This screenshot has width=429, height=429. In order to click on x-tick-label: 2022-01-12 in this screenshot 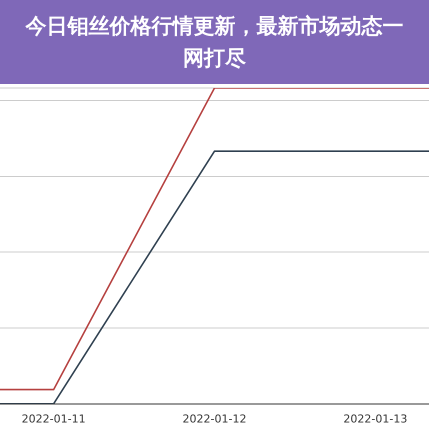, I will do `click(214, 419)`.